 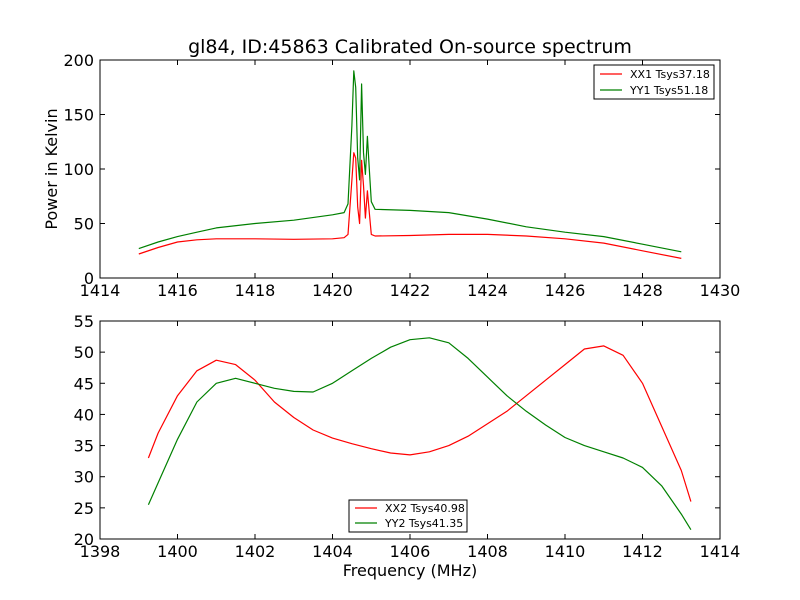 I want to click on top-legend-label-yy1: YY1 Tsys51.18, so click(x=668, y=90).